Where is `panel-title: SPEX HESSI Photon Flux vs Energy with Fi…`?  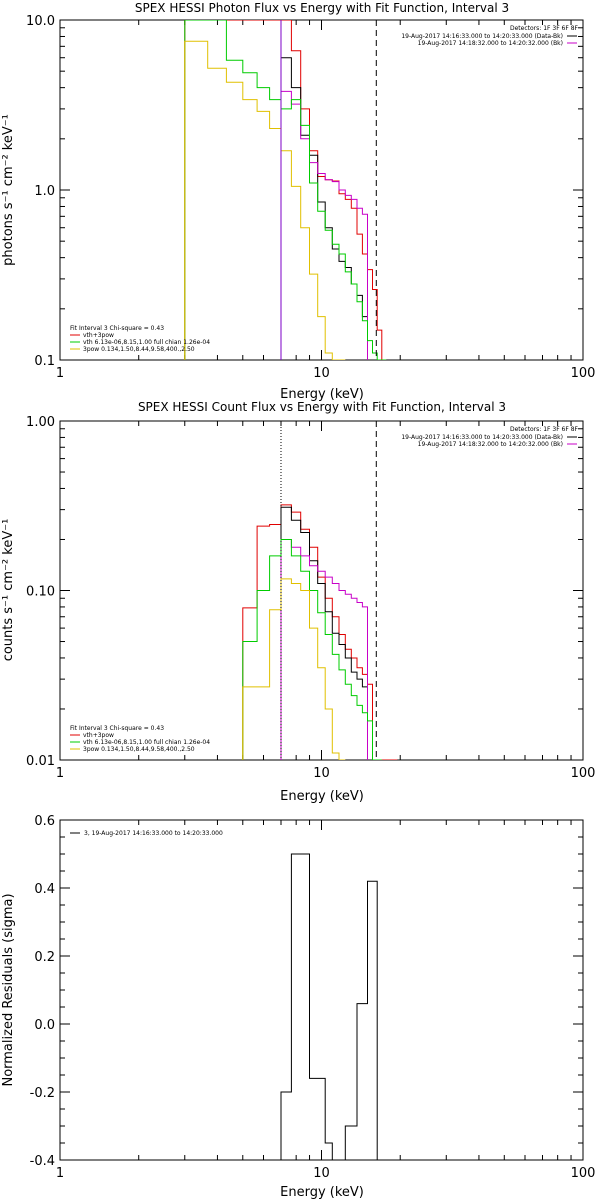
panel-title: SPEX HESSI Photon Flux vs Energy with Fi… is located at coordinates (322, 8).